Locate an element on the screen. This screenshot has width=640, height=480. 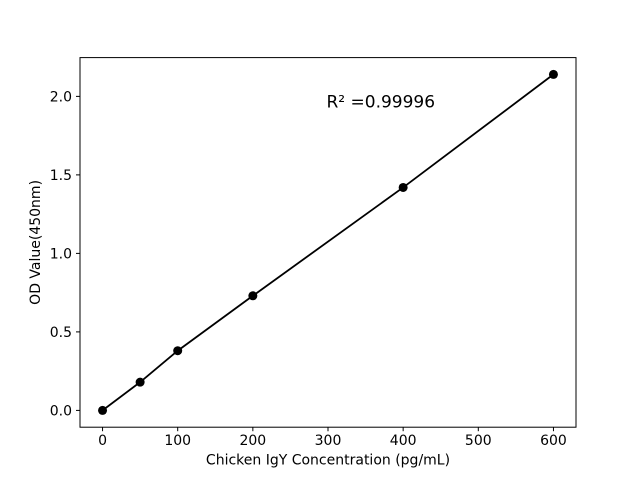
r-squared-annotation: R² =0.99996 is located at coordinates (380, 102).